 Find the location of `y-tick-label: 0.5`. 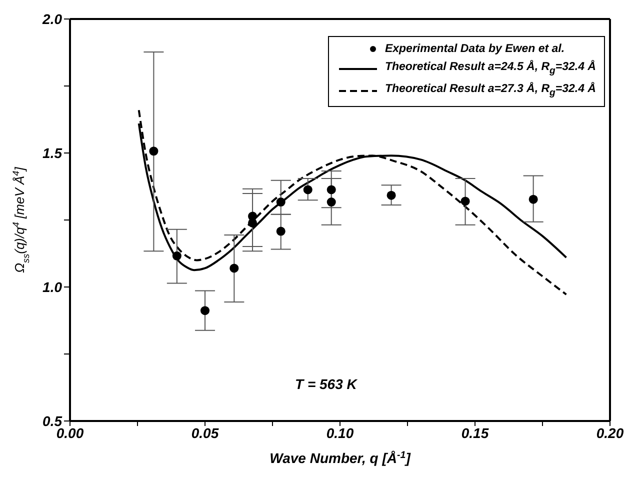

y-tick-label: 0.5 is located at coordinates (52, 420).